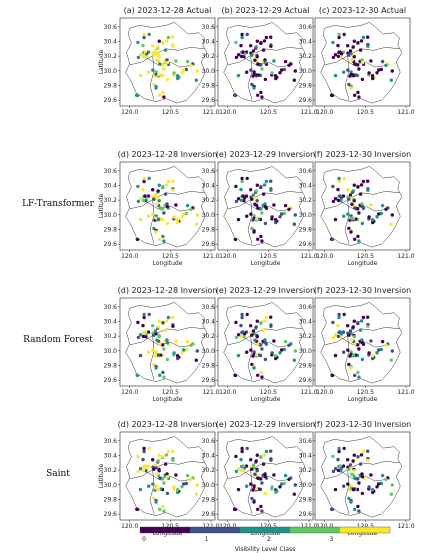  I want to click on x-tick-label: 120.5, so click(170, 526).